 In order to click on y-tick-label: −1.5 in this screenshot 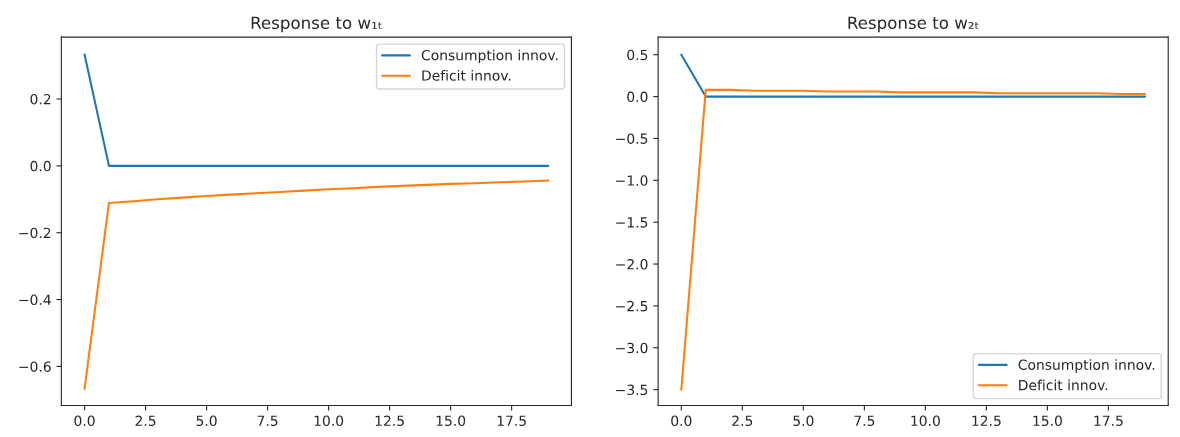, I will do `click(632, 222)`.